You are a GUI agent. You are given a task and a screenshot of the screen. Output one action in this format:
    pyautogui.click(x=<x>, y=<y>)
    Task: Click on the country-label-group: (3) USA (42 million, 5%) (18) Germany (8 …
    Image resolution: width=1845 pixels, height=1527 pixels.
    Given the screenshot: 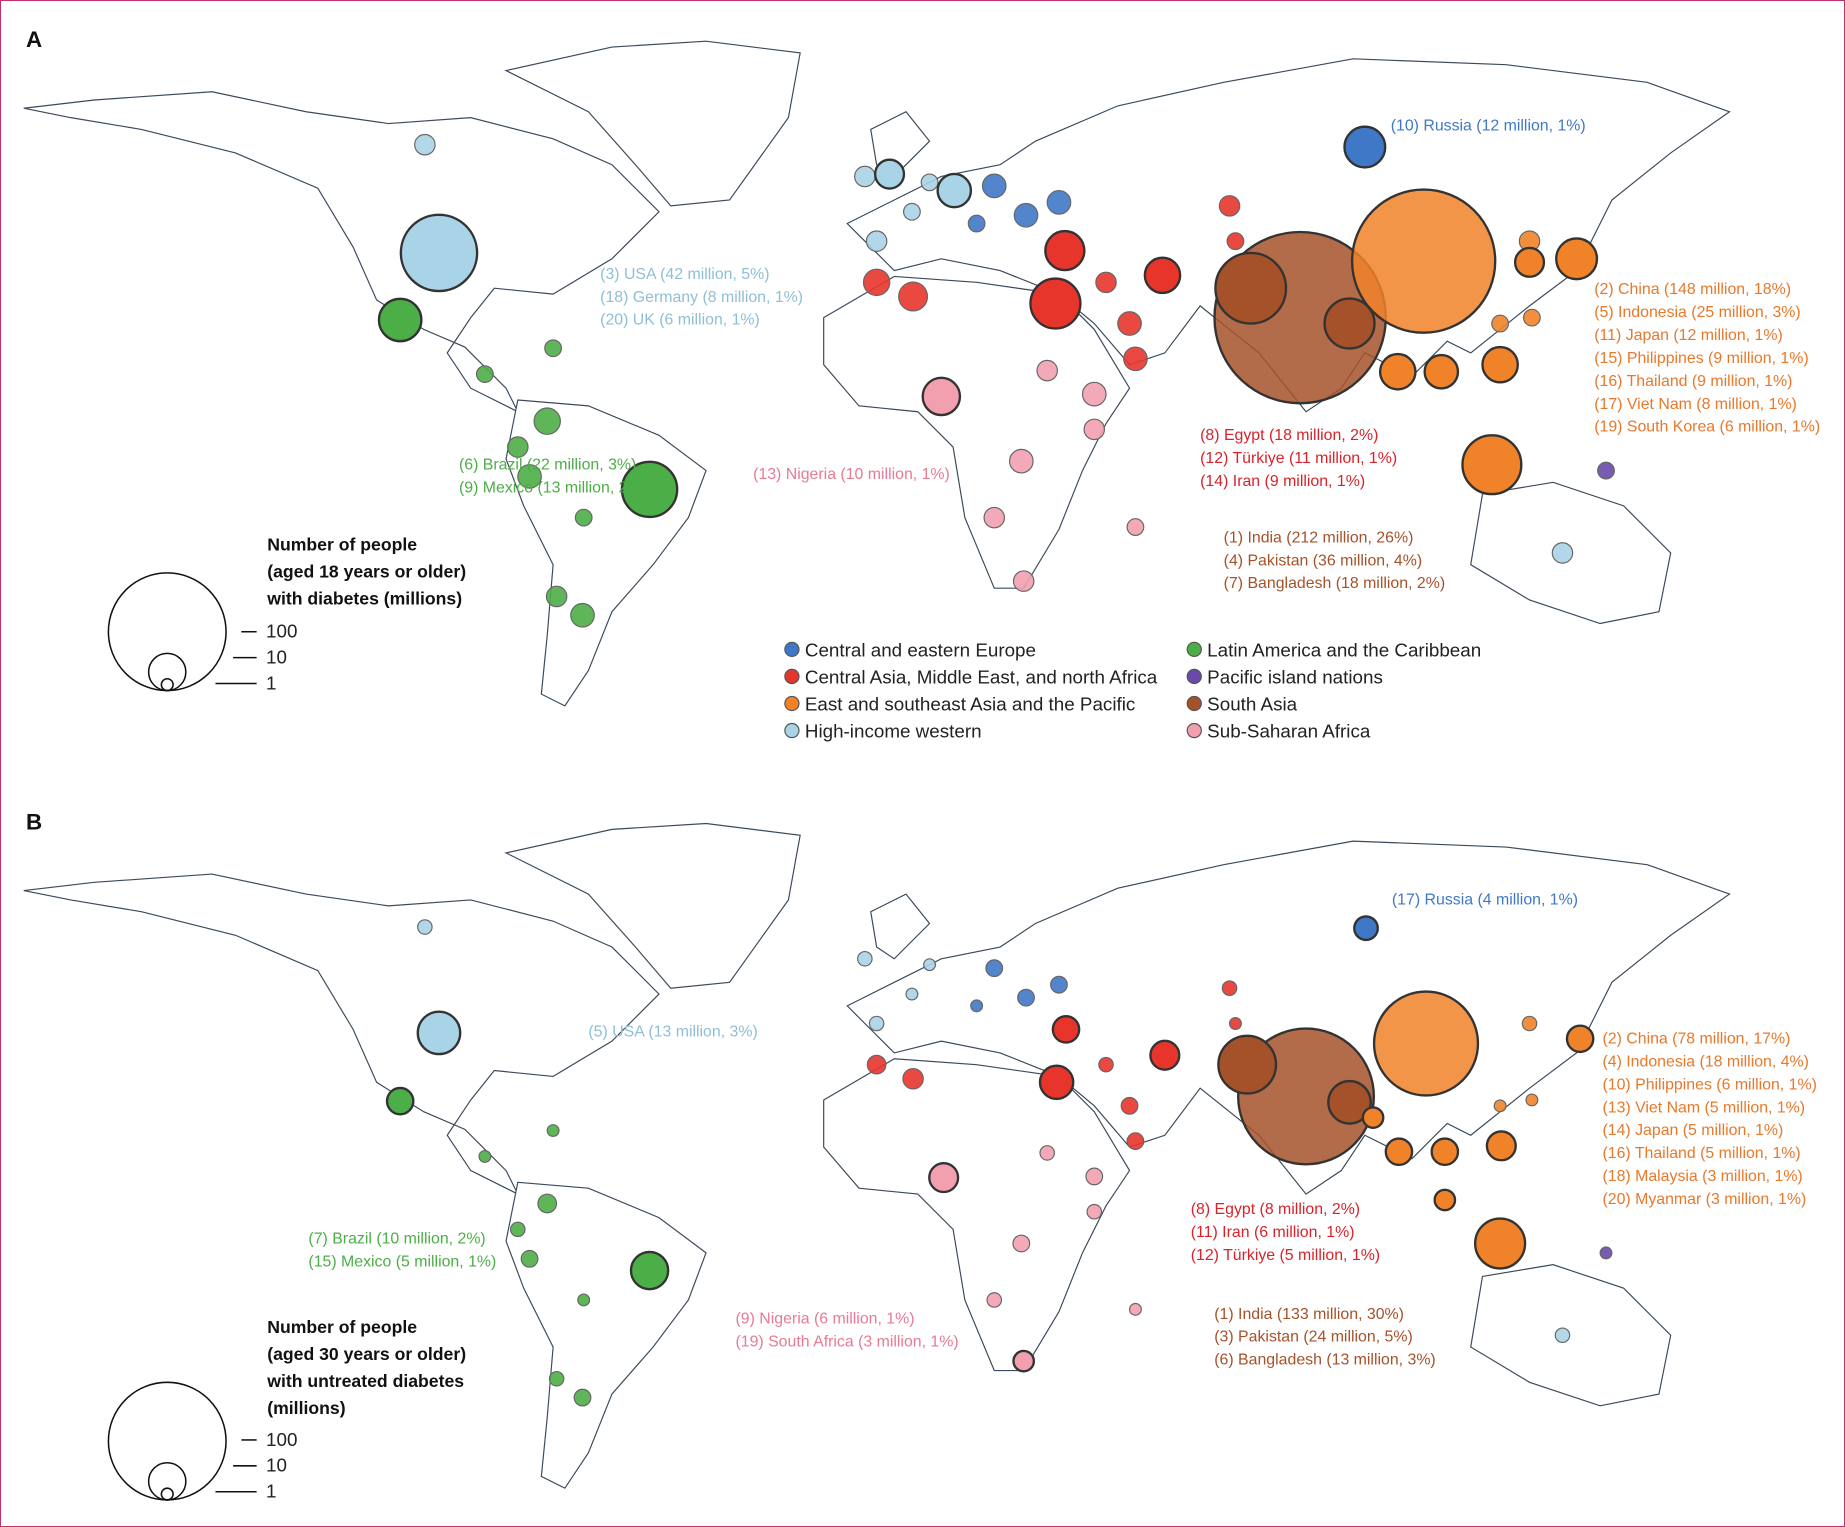 What is the action you would take?
    pyautogui.click(x=701, y=297)
    